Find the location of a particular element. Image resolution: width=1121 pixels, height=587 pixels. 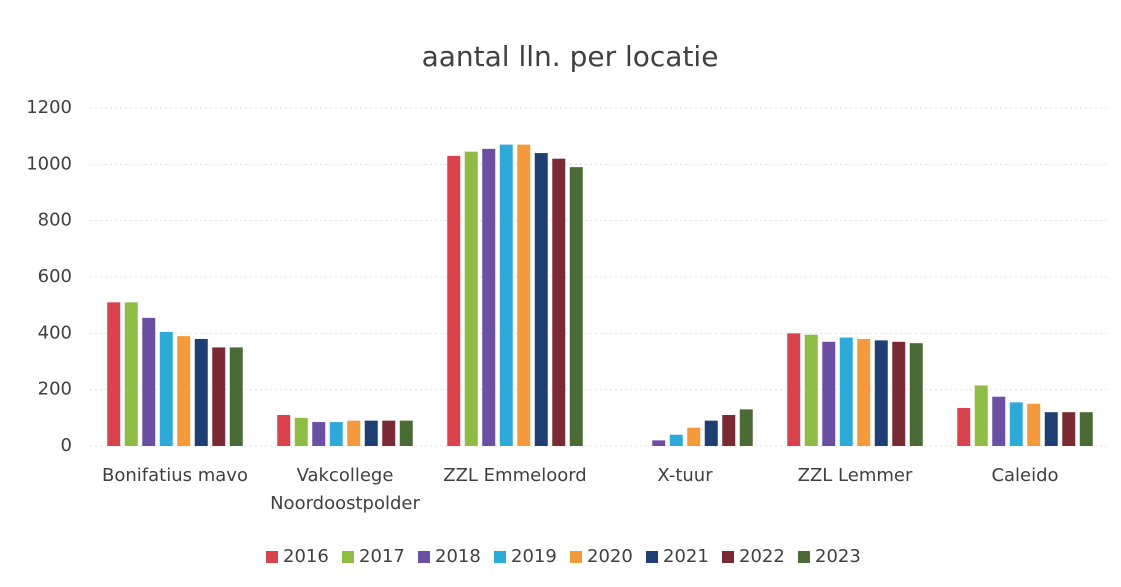

x-tick-label: X-tuur is located at coordinates (685, 475).